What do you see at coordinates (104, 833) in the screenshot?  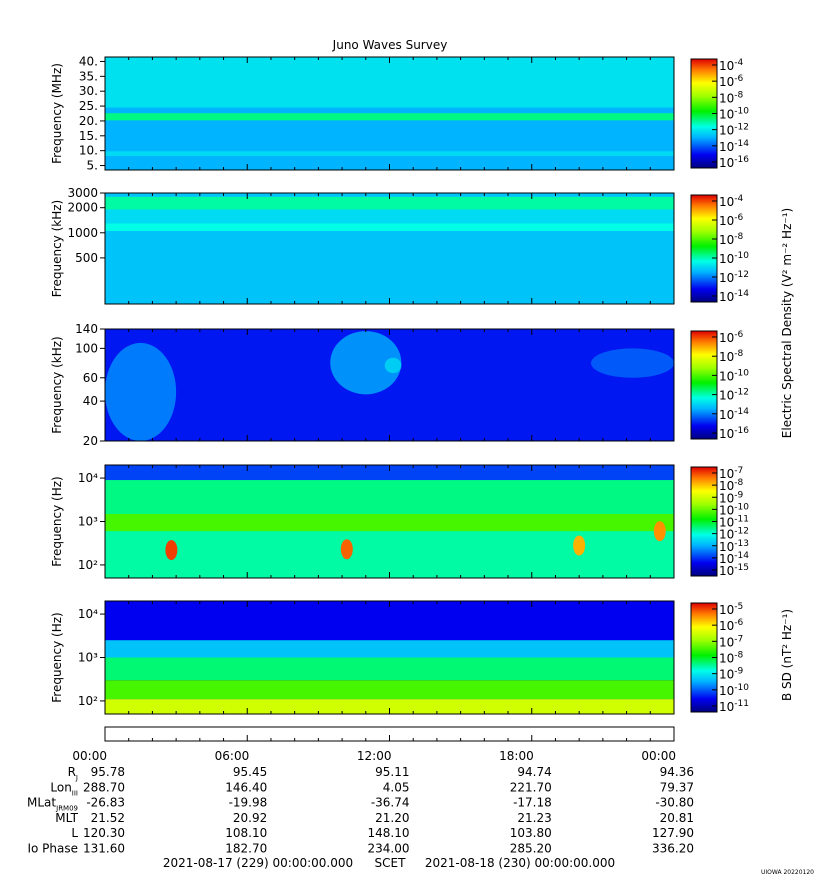 I see `ephemeris-value: 120.30` at bounding box center [104, 833].